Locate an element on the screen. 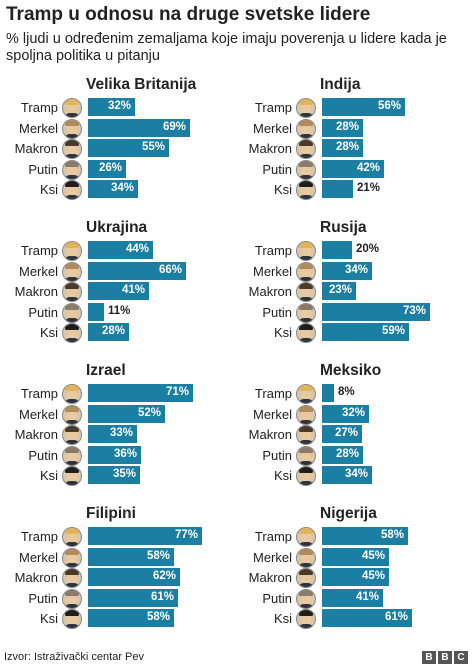 This screenshot has width=474, height=668. value-label: 26% is located at coordinates (110, 167).